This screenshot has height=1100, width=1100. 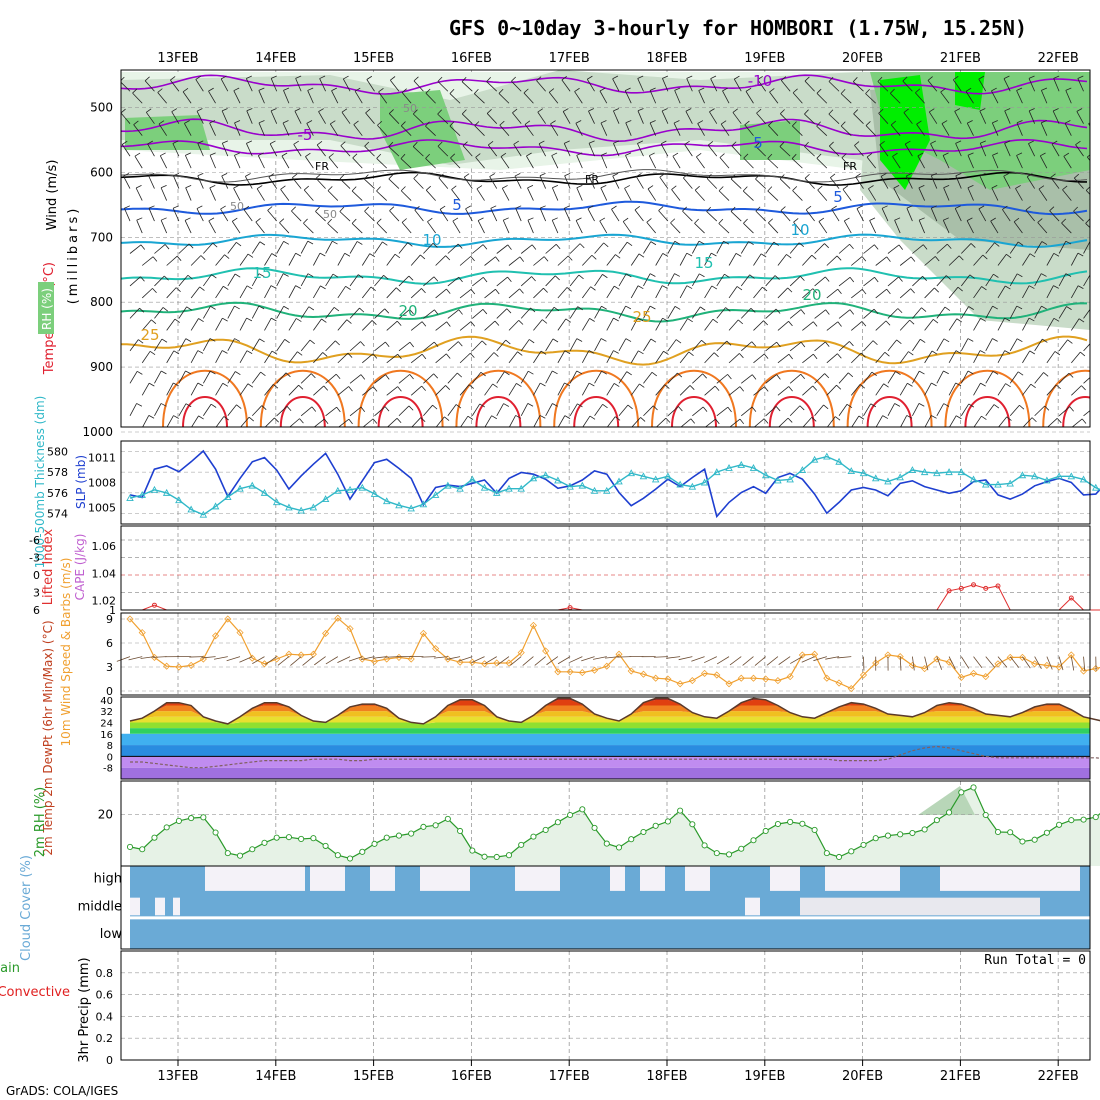 I want to click on isotherm-line, so click(x=604, y=350).